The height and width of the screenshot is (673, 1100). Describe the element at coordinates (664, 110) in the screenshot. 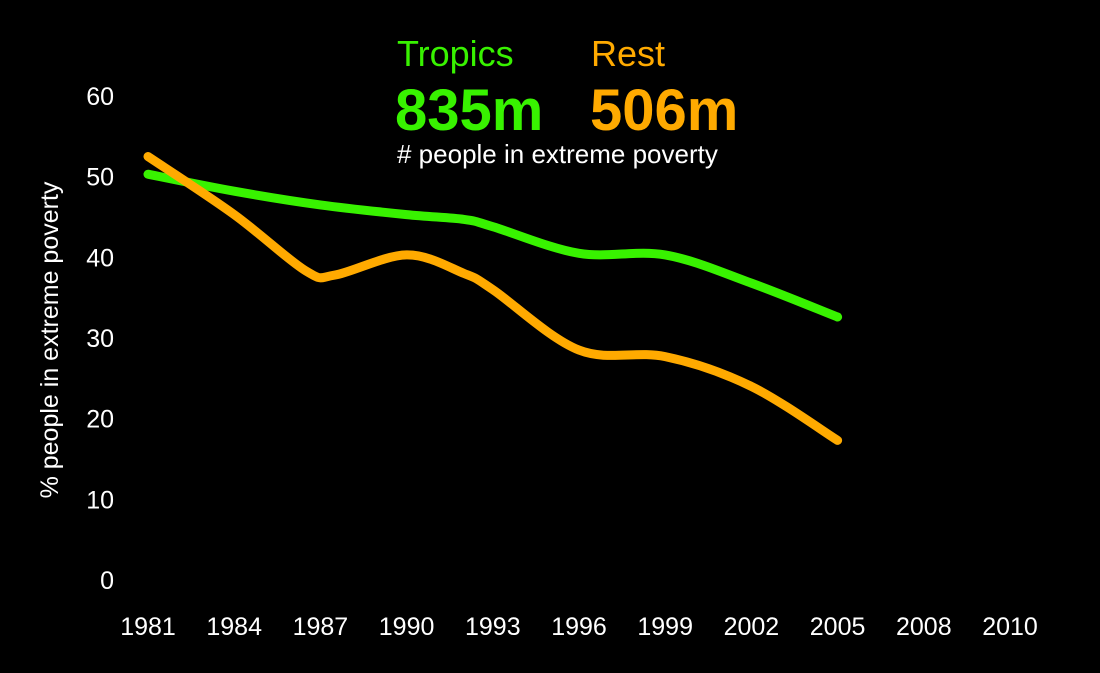

I see `legend-total-rest: 506m` at that location.